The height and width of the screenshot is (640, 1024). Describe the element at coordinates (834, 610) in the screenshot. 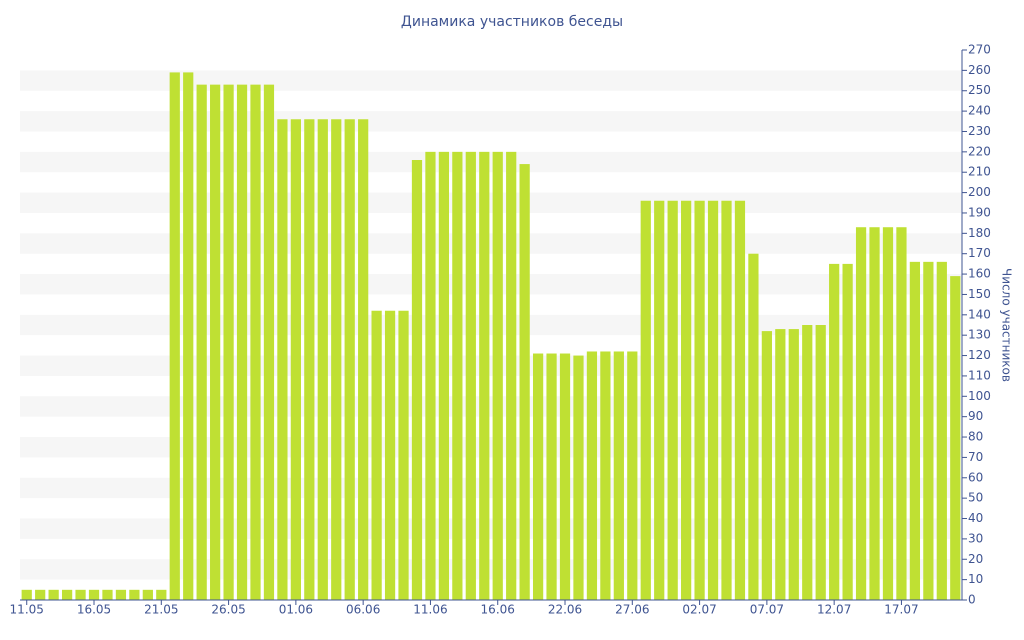

I see `x-tick-label: 12.07` at that location.